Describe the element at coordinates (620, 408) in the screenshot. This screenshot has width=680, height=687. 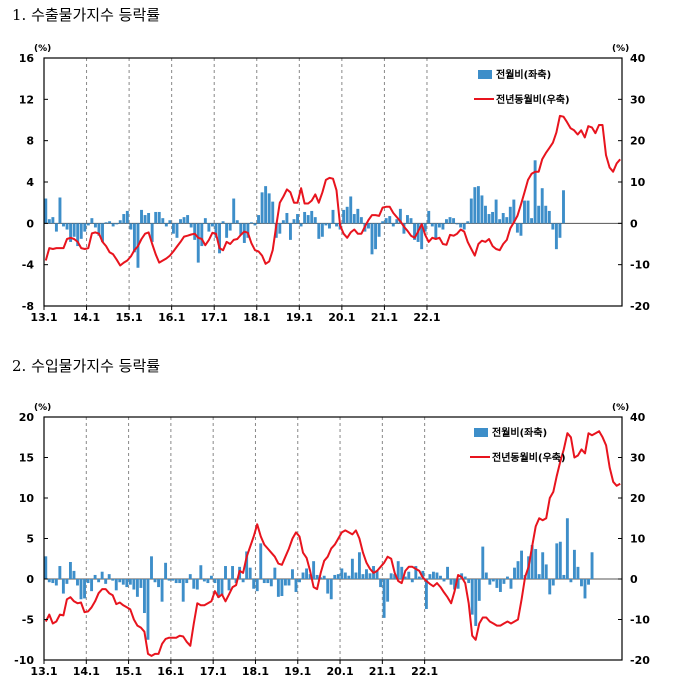
I see `y-right-unit: (%)` at that location.